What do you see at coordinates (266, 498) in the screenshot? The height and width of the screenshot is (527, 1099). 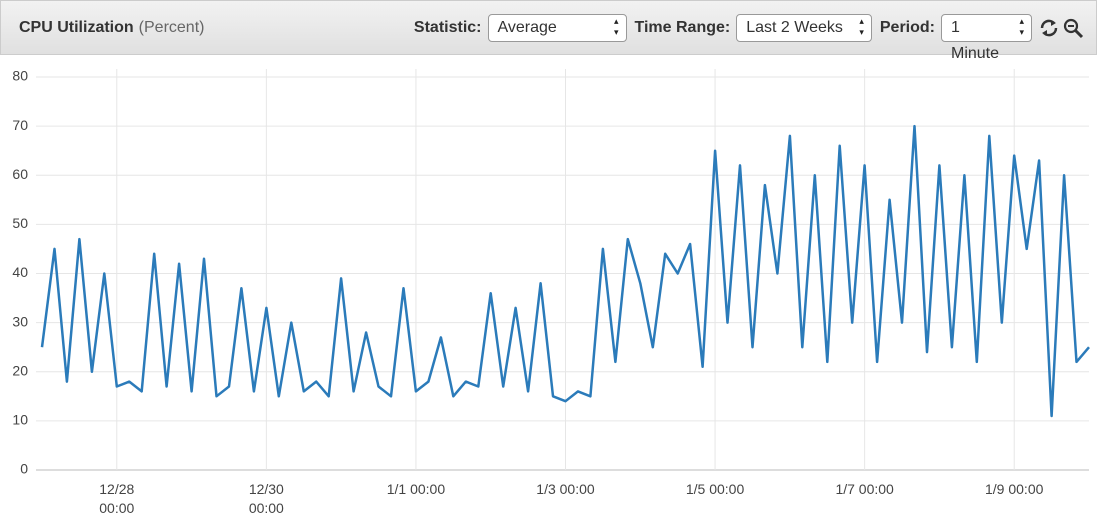 I see `x-tick-label: 12/30 00:00` at bounding box center [266, 498].